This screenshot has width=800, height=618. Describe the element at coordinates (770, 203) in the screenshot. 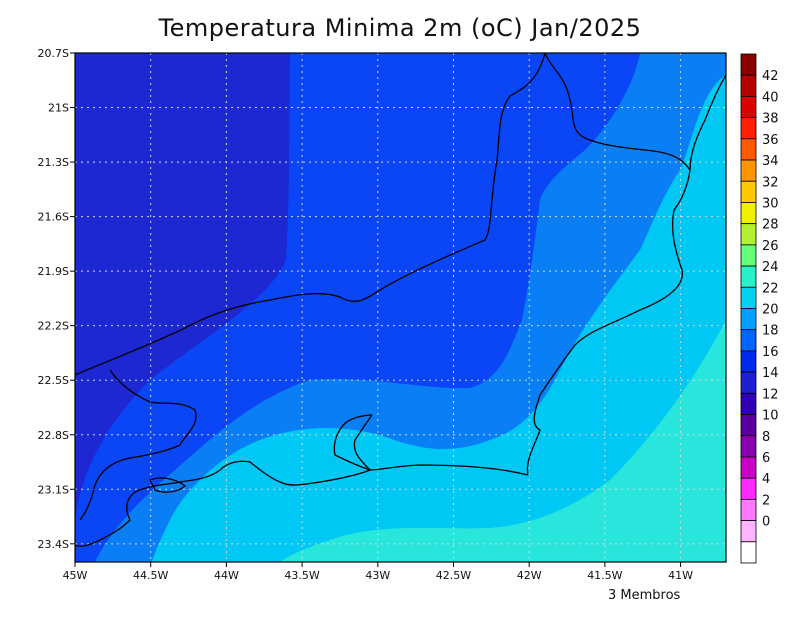

I see `colorbar-label: 30` at that location.